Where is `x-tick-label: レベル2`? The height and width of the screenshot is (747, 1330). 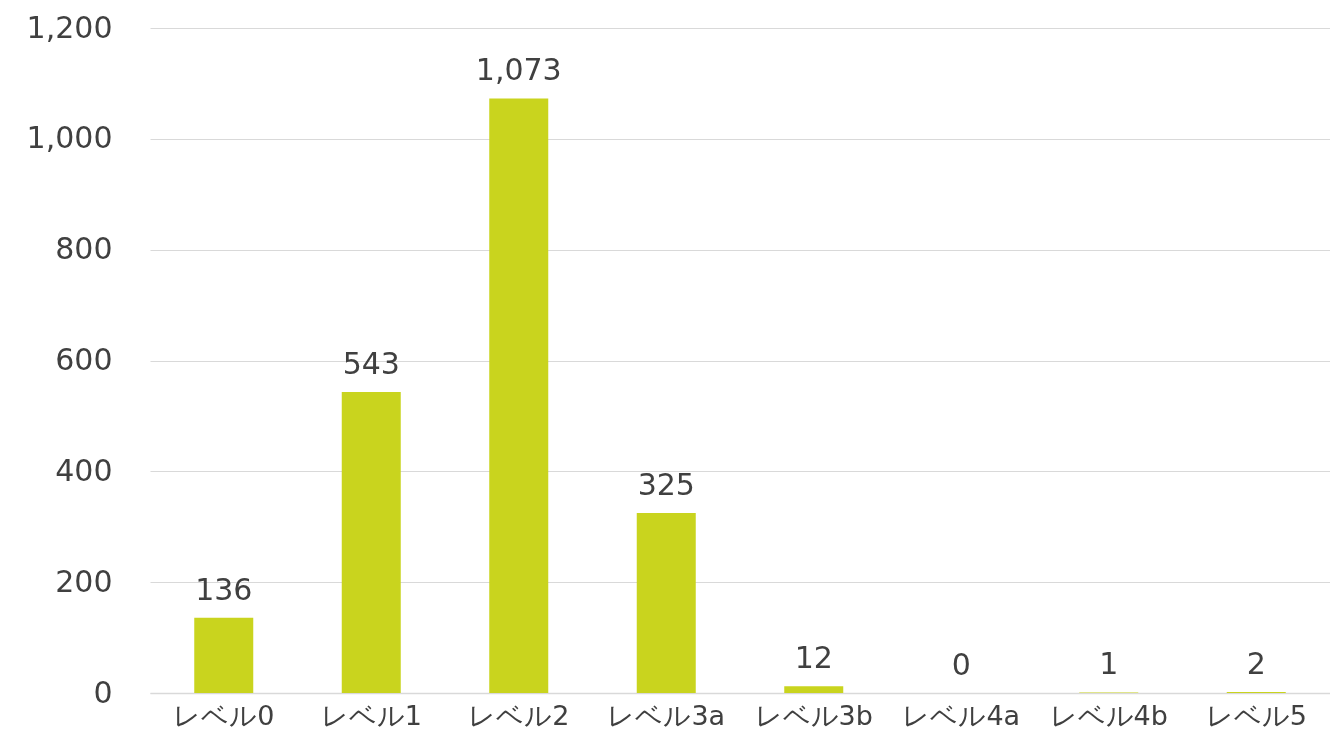 x-tick-label: レベル2 is located at coordinates (519, 715).